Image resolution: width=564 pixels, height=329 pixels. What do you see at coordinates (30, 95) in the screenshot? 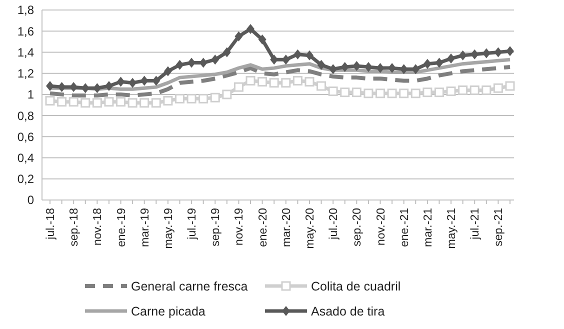
I see `y-tick-label: 1` at bounding box center [30, 95].